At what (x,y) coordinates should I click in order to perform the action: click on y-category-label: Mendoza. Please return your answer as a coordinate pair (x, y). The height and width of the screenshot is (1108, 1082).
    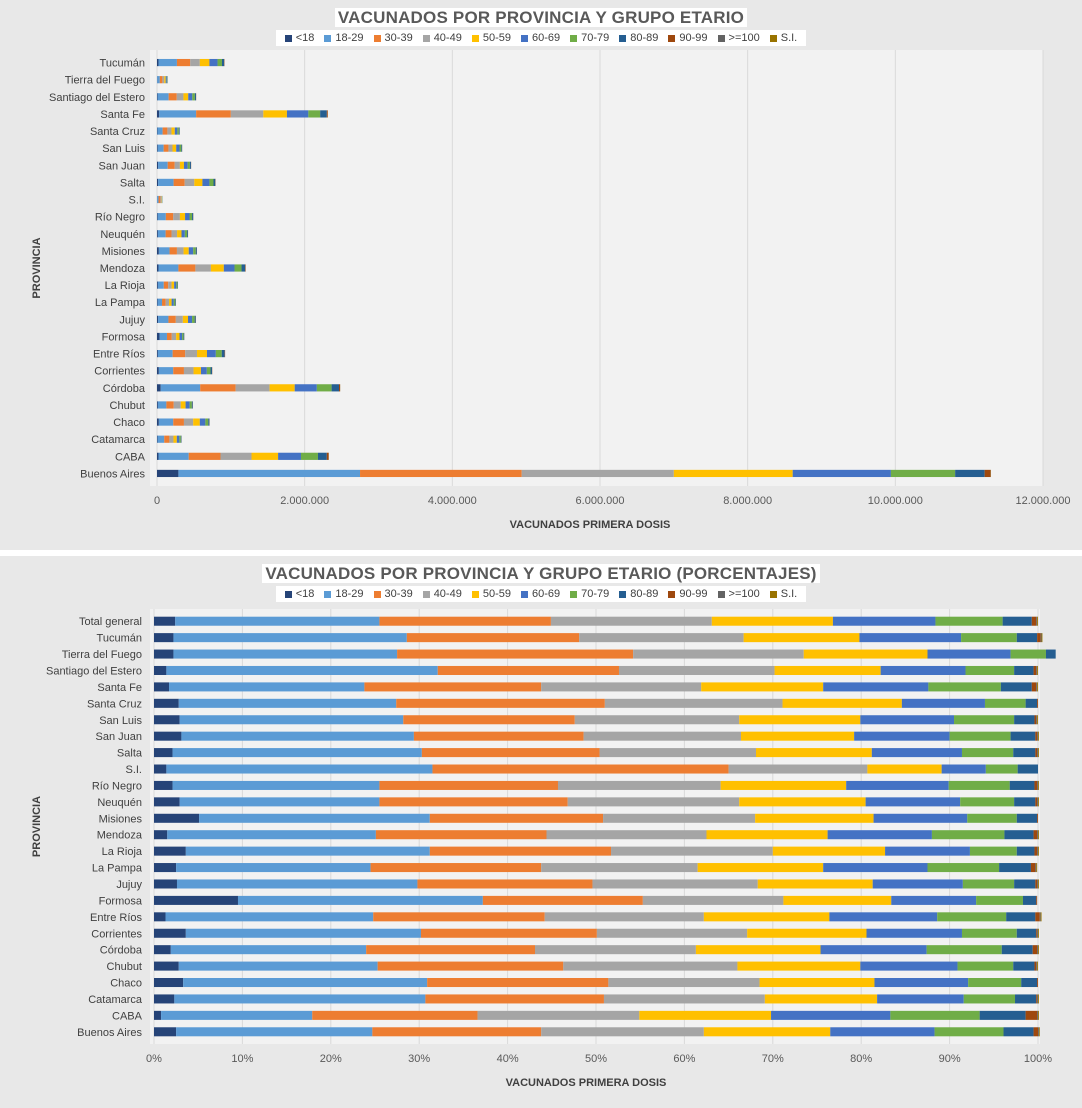
    Looking at the image, I should click on (120, 836).